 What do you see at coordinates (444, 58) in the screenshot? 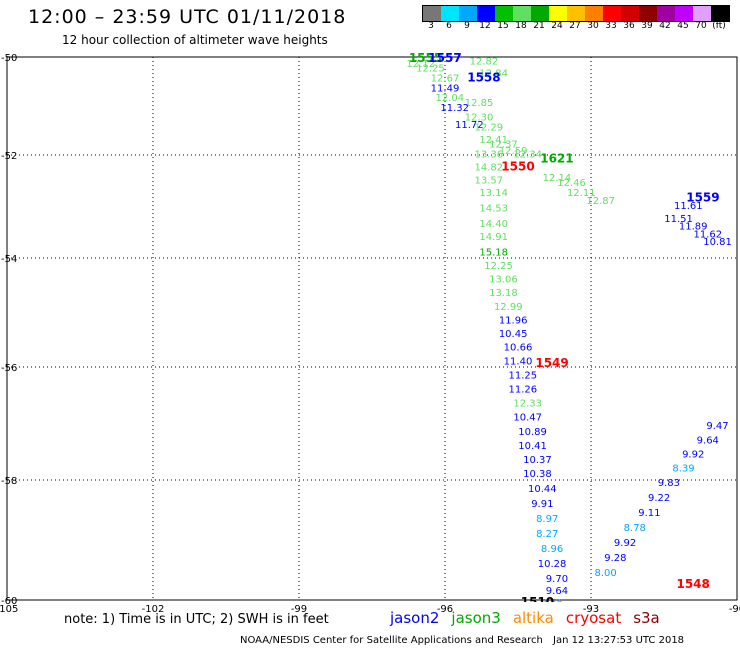
I see `pass-time-label: 1557` at bounding box center [444, 58].